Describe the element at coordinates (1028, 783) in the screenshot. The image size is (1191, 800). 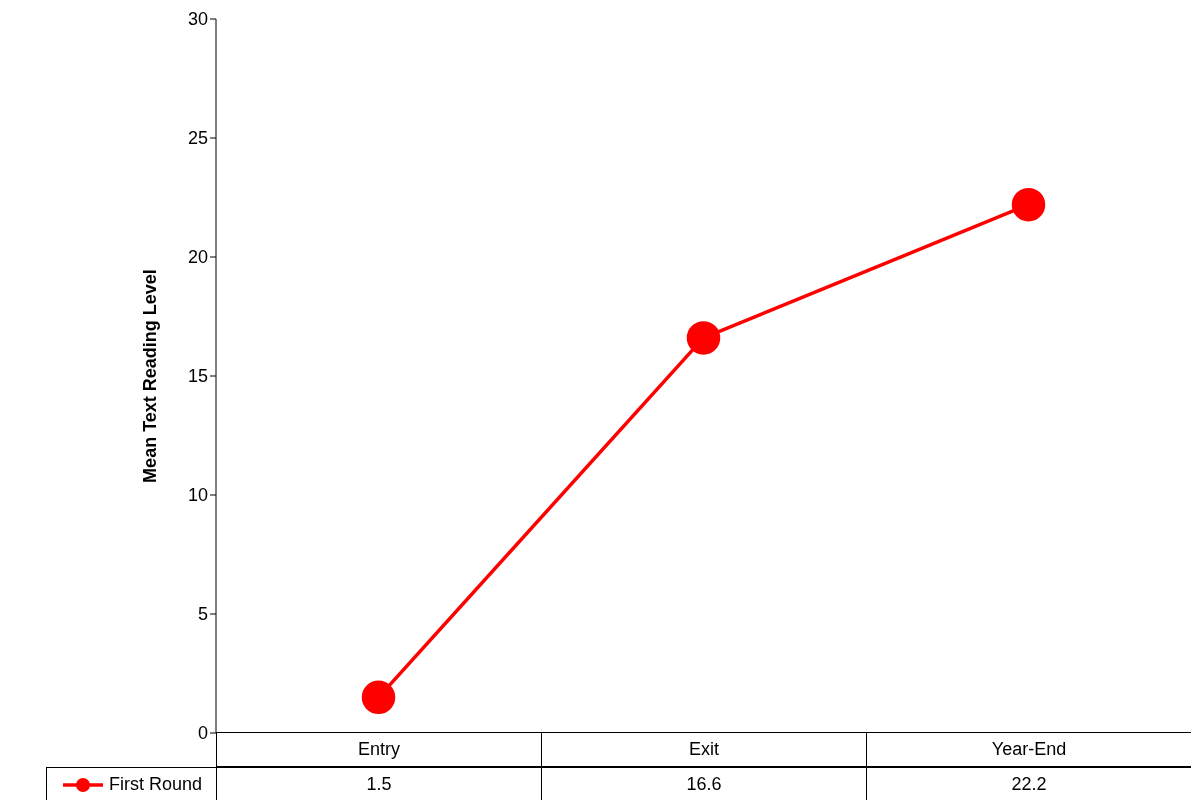
I see `data-label: 22.2` at that location.